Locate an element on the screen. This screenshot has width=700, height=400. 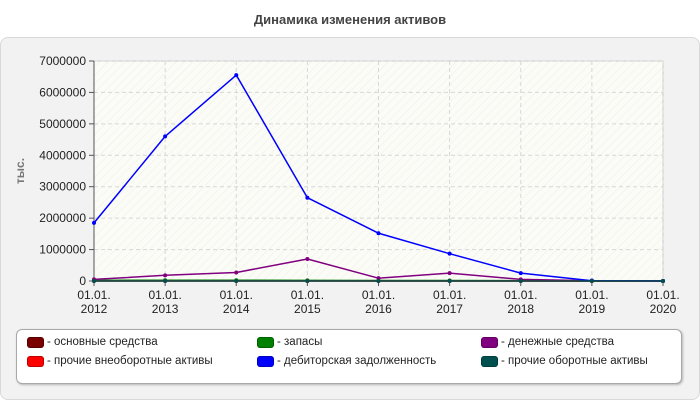
legend-item-cash: - денежные средства is located at coordinates (547, 342).